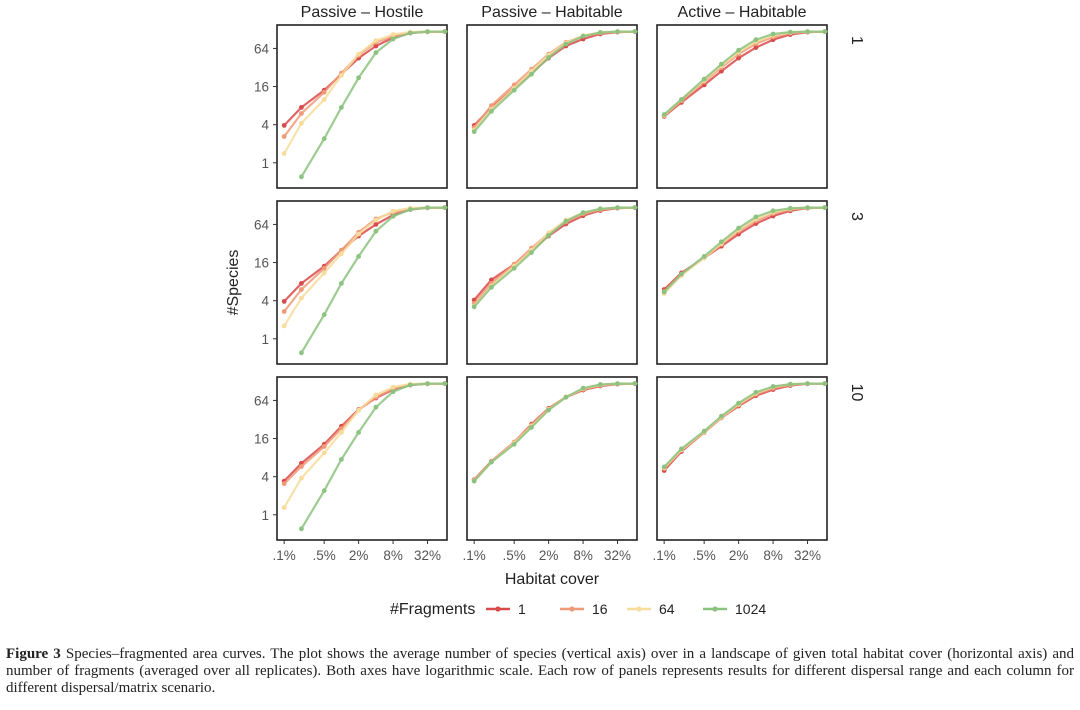 The height and width of the screenshot is (710, 1080). Describe the element at coordinates (301, 283) in the screenshot. I see `panel-r3-passive-hostile-series-1-point` at that location.